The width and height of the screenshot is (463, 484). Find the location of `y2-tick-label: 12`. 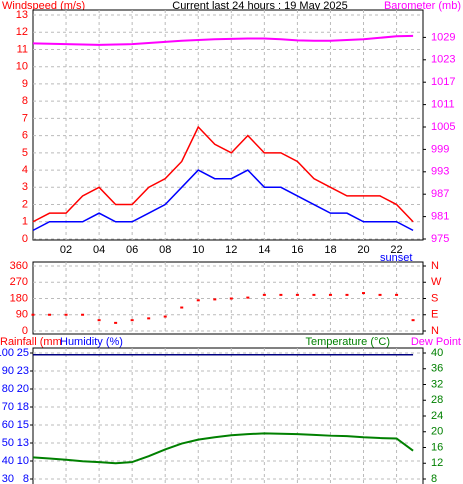

y2-tick-label: 12 is located at coordinates (437, 463).